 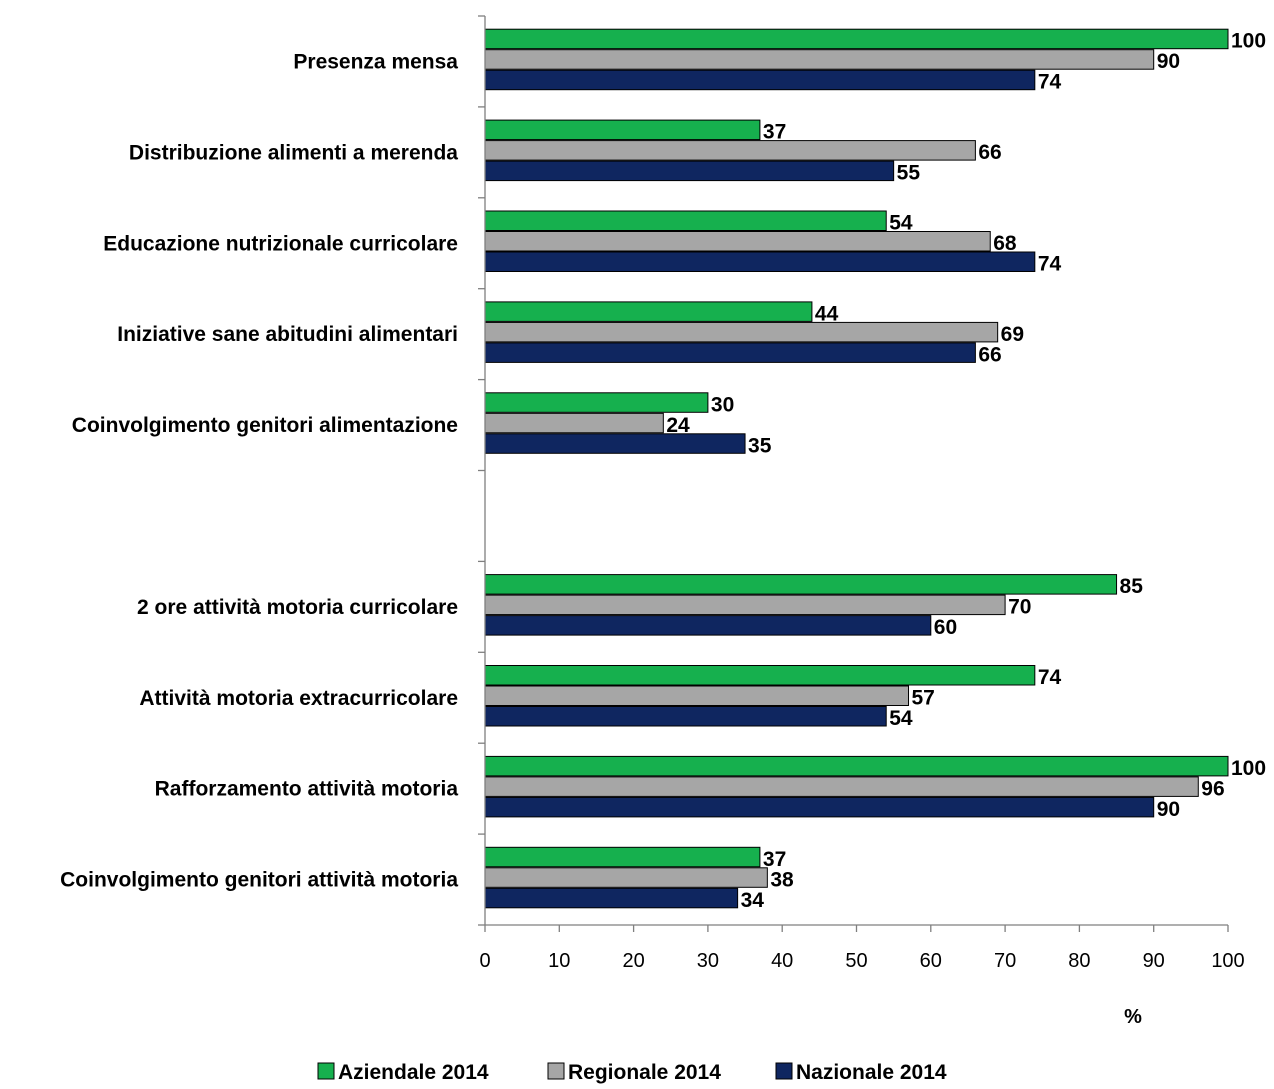 I want to click on x-tick-label: 40, so click(x=782, y=961).